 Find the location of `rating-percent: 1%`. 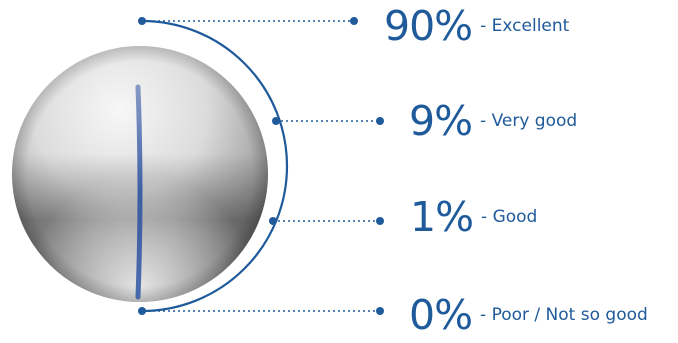

rating-percent: 1% is located at coordinates (442, 216).